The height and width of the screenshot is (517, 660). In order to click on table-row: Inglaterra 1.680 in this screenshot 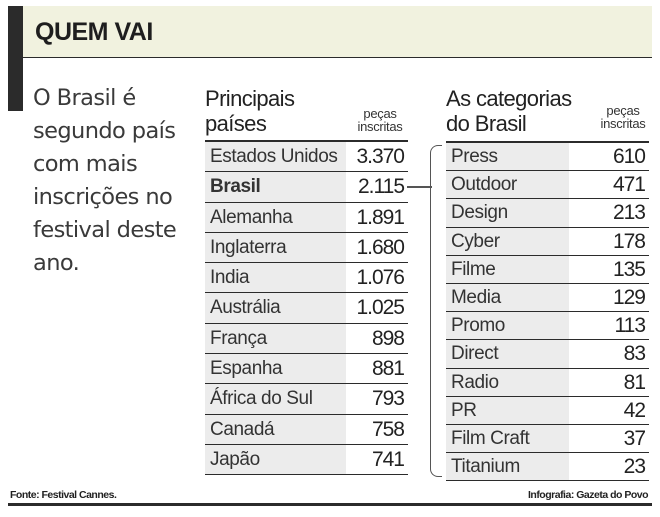, I will do `click(306, 248)`.